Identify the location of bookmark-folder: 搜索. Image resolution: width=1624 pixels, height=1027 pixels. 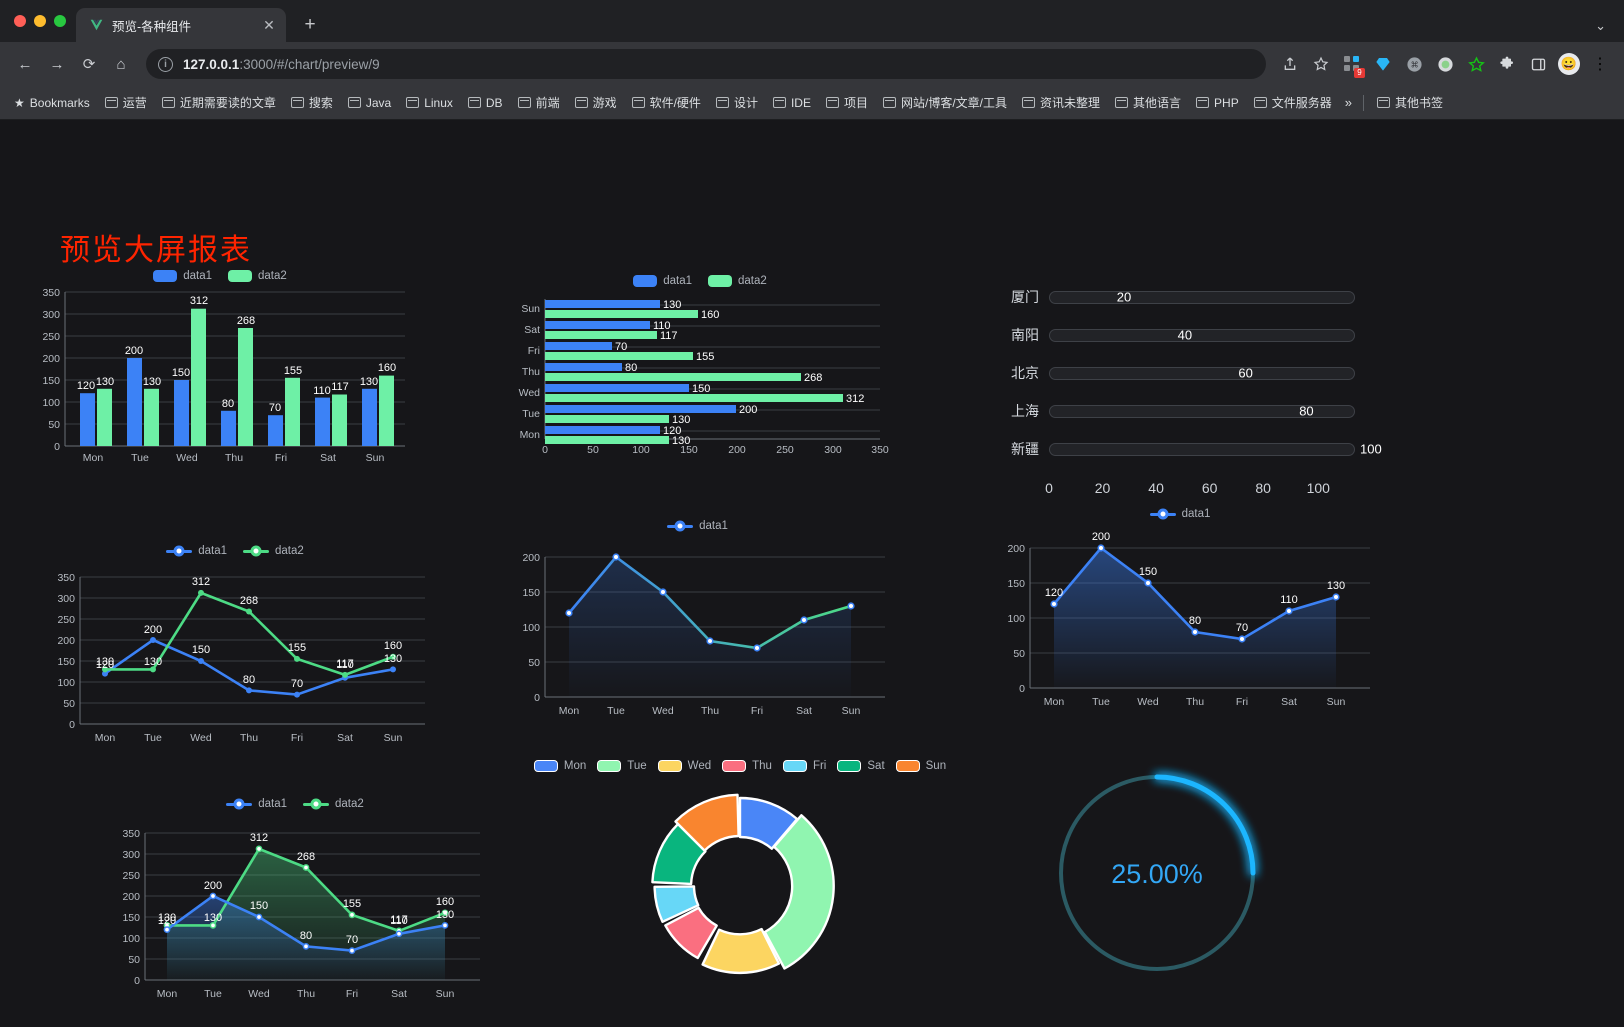
(312, 102).